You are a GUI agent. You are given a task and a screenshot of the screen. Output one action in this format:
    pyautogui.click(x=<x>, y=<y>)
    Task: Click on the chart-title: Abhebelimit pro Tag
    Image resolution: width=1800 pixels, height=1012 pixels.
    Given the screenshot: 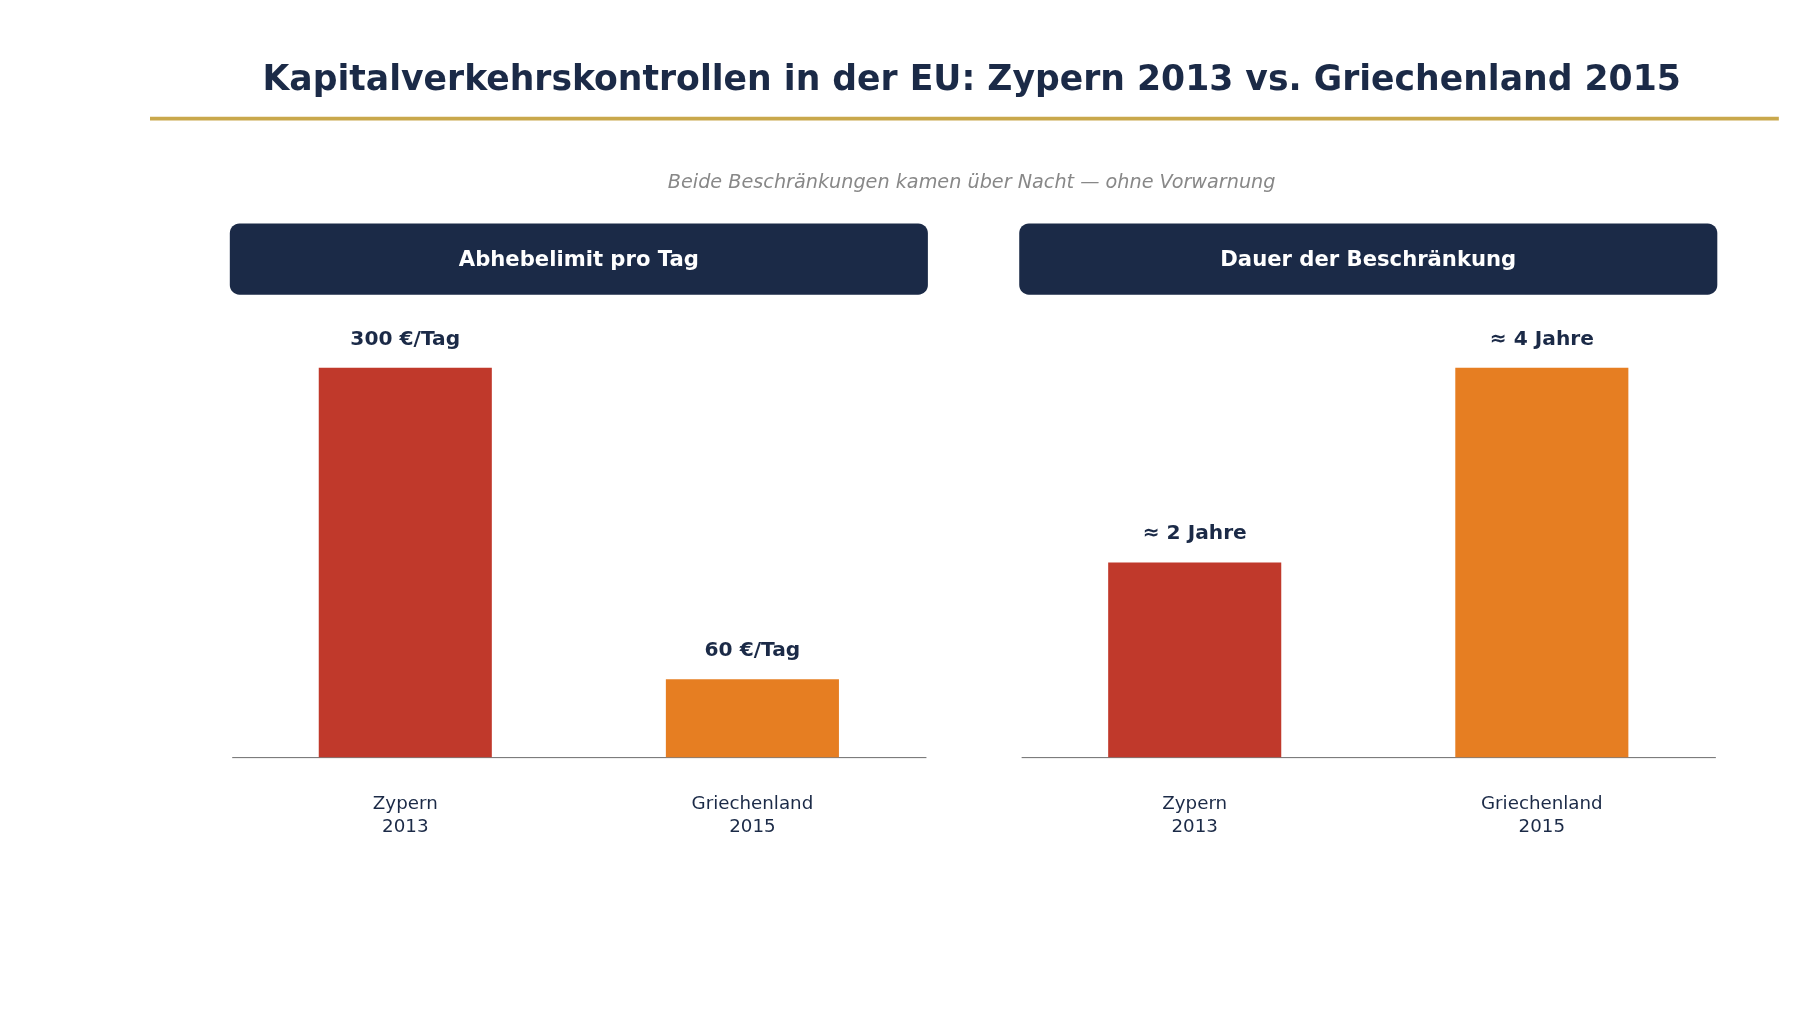 What is the action you would take?
    pyautogui.click(x=578, y=258)
    